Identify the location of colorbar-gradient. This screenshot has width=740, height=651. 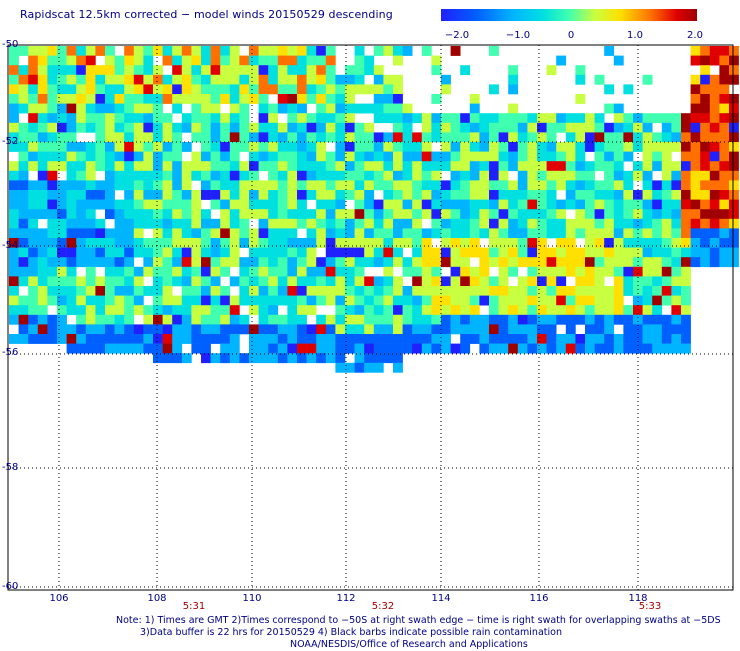
(569, 15).